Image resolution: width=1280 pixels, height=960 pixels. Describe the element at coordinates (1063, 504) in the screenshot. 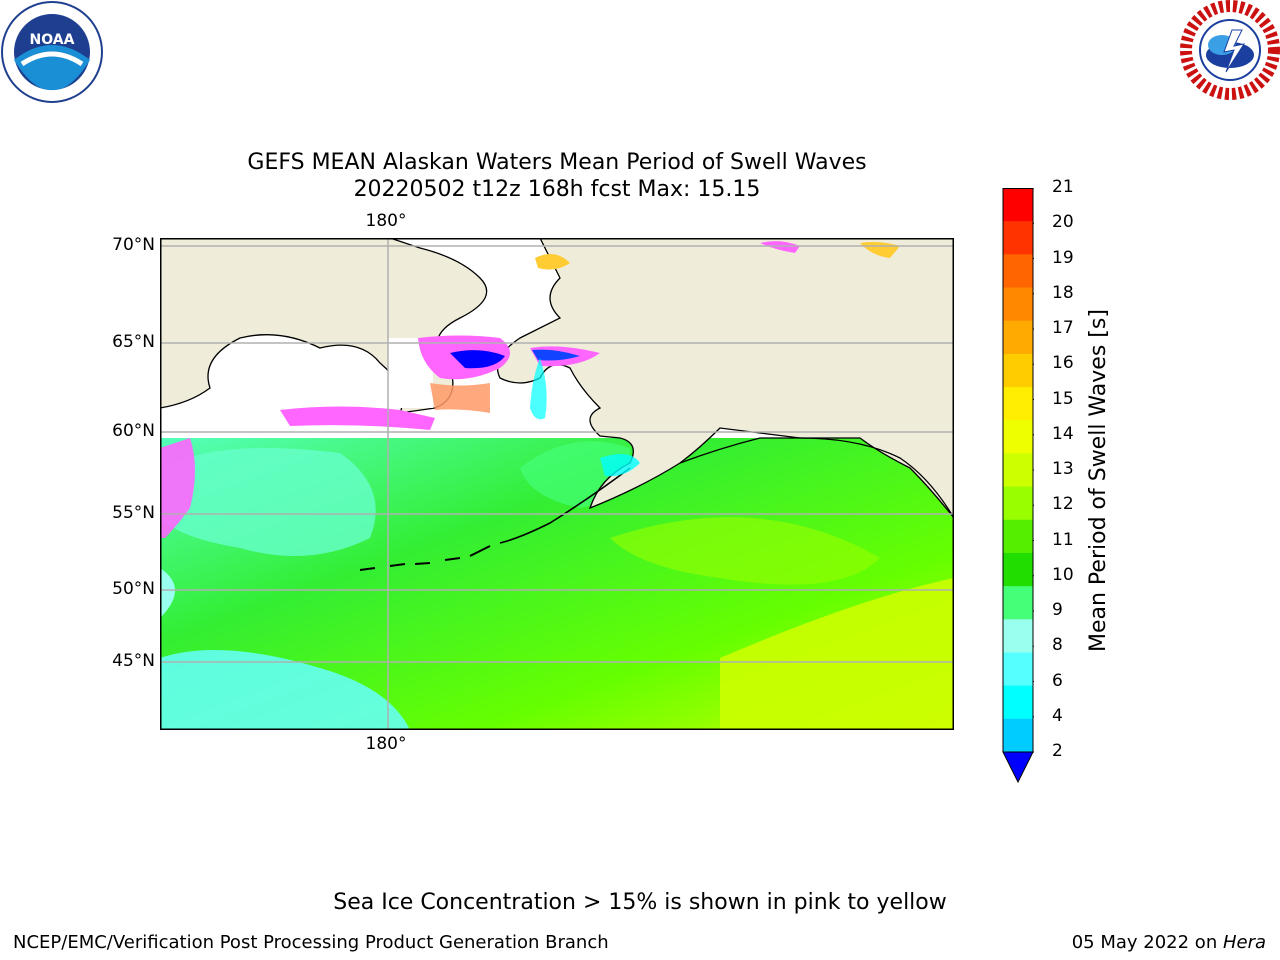

I see `colorbar-tick-label: 12` at that location.